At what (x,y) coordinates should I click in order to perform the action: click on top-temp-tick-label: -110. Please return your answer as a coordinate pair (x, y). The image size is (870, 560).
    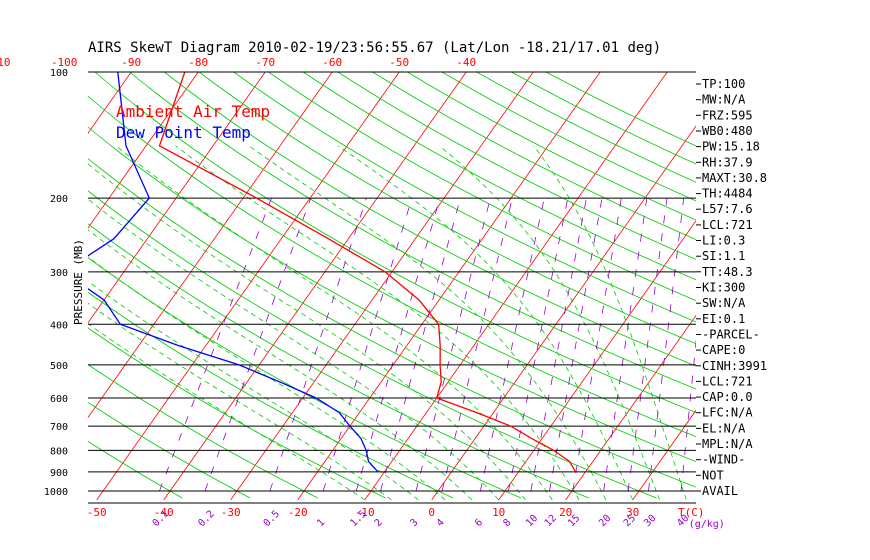
    Looking at the image, I should click on (5, 62).